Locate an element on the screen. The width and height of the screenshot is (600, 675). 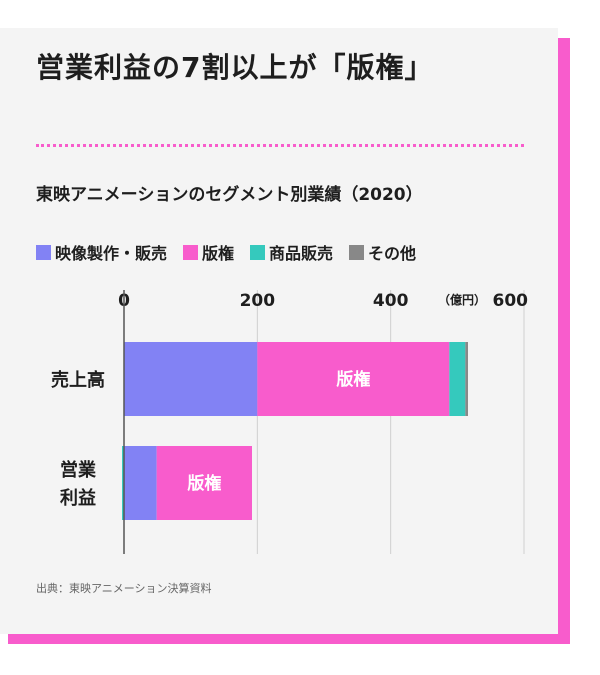
legend-label-video: 映像製作・販売 is located at coordinates (111, 253).